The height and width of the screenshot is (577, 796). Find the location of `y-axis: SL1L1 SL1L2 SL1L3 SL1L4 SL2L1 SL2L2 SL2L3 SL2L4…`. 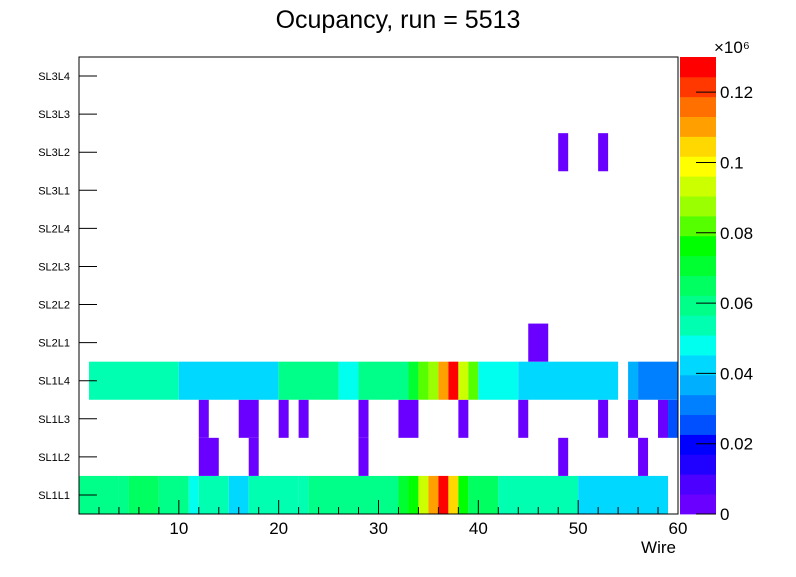

y-axis: SL1L1 SL1L2 SL1L3 SL1L4 SL2L1 SL2L2 SL2L3 SL2L4… is located at coordinates (67, 286).